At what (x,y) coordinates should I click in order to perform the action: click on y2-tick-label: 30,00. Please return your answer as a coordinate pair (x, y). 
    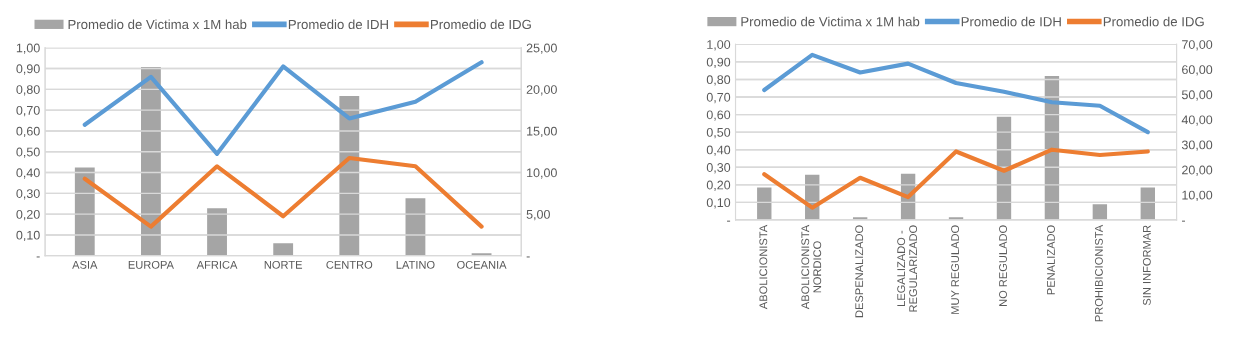
    Looking at the image, I should click on (1197, 145).